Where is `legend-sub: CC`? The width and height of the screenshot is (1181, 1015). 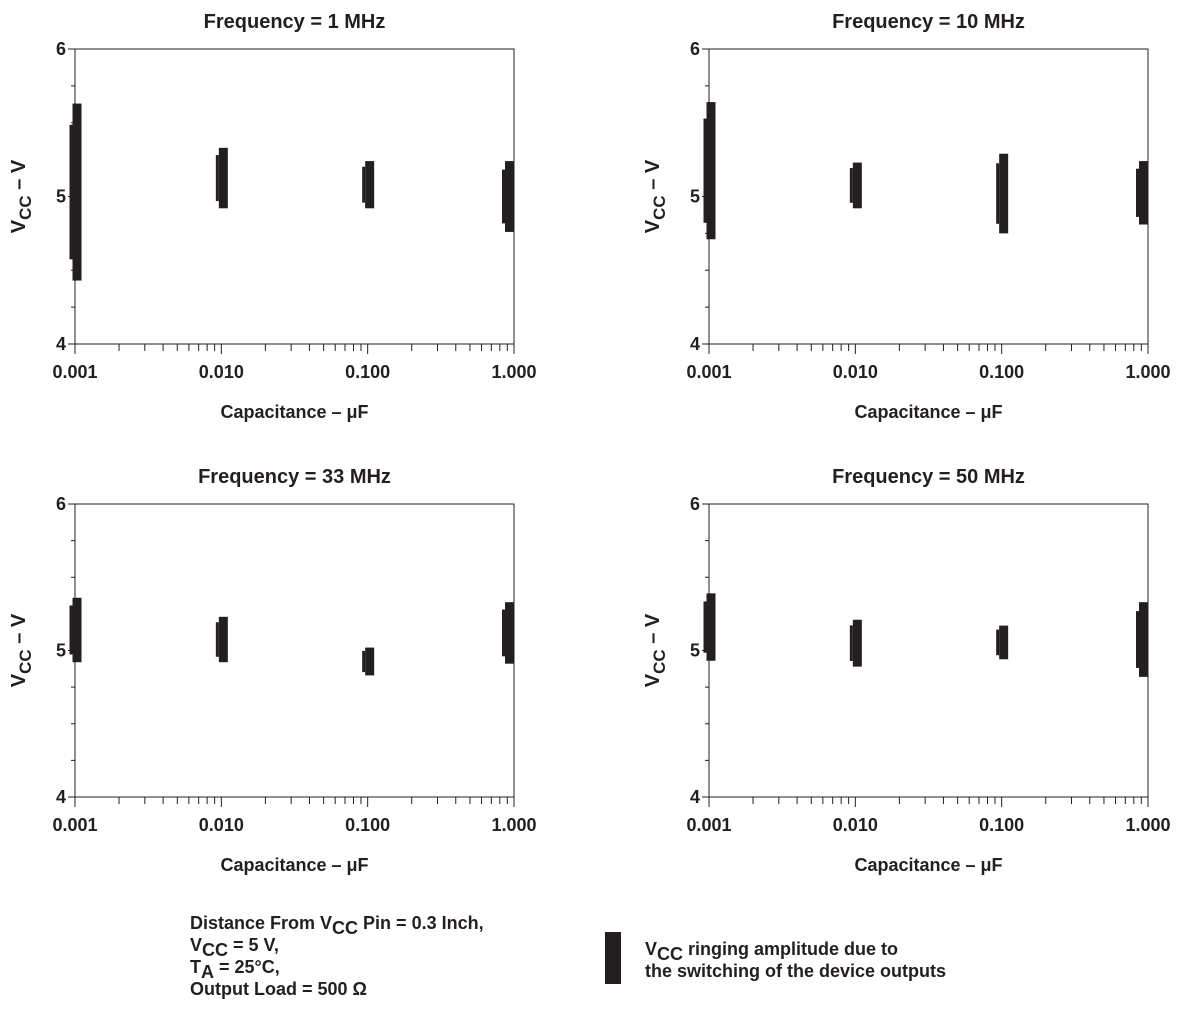 legend-sub: CC is located at coordinates (670, 954).